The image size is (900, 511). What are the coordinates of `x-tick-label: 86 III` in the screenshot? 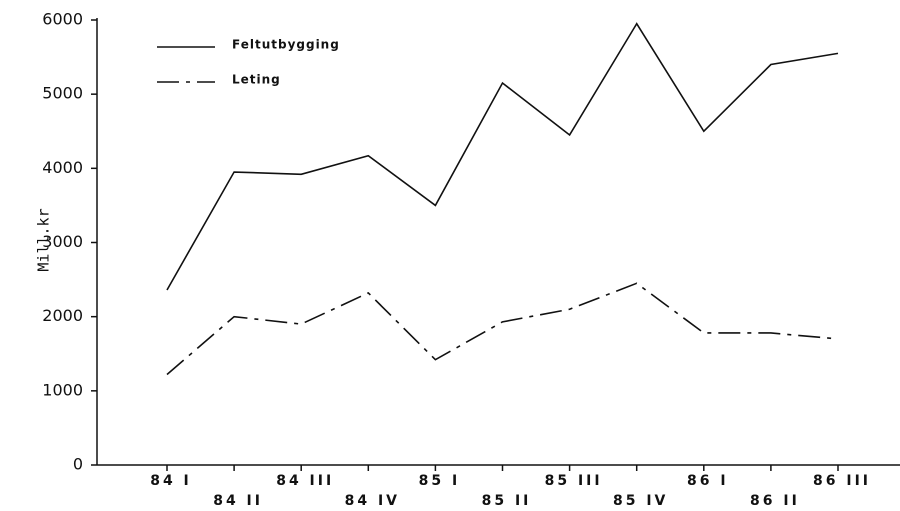 It's located at (842, 481).